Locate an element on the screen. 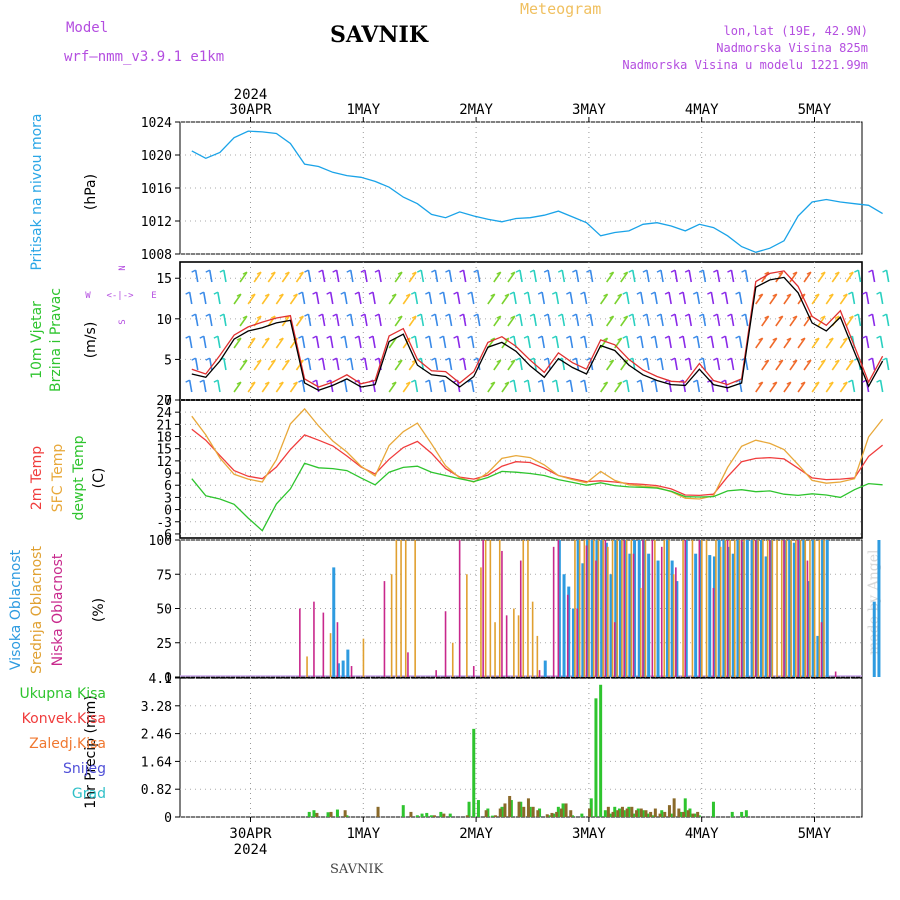  precip-legend-item: Zaledj.Kisa is located at coordinates (67, 744).